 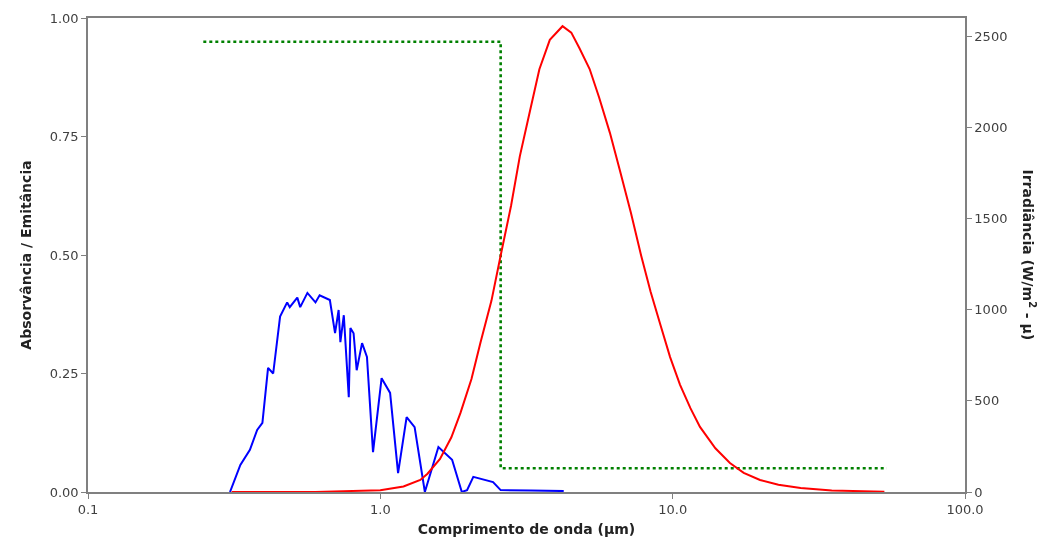 What do you see at coordinates (991, 127) in the screenshot?
I see `y2-tick-label: 2000` at bounding box center [991, 127].